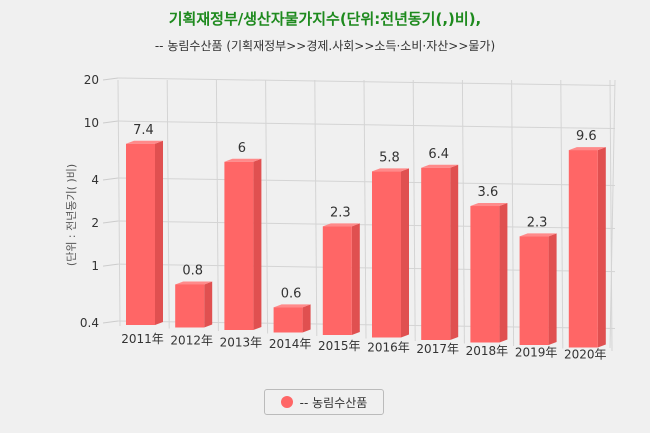 The width and height of the screenshot is (650, 433). What do you see at coordinates (286, 402) in the screenshot?
I see `legend-marker-icon` at bounding box center [286, 402].